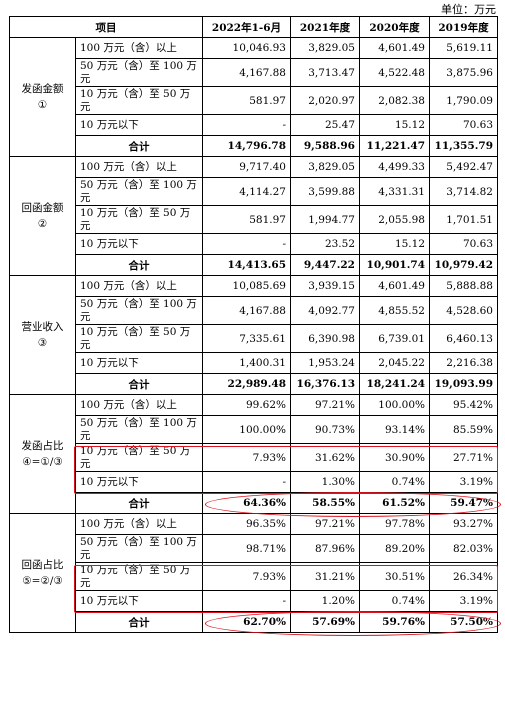  What do you see at coordinates (325, 27) in the screenshot?
I see `header-2021: 2021年度` at bounding box center [325, 27].